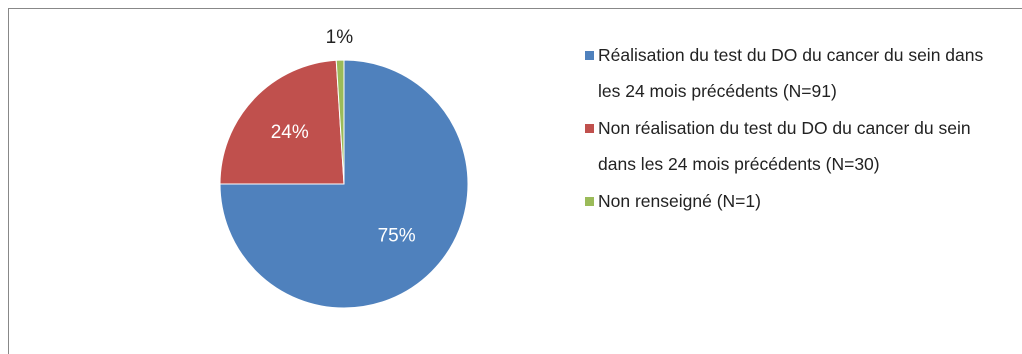 The width and height of the screenshot is (1022, 354). I want to click on legend-entry: Non renseigné (N=1), so click(796, 202).